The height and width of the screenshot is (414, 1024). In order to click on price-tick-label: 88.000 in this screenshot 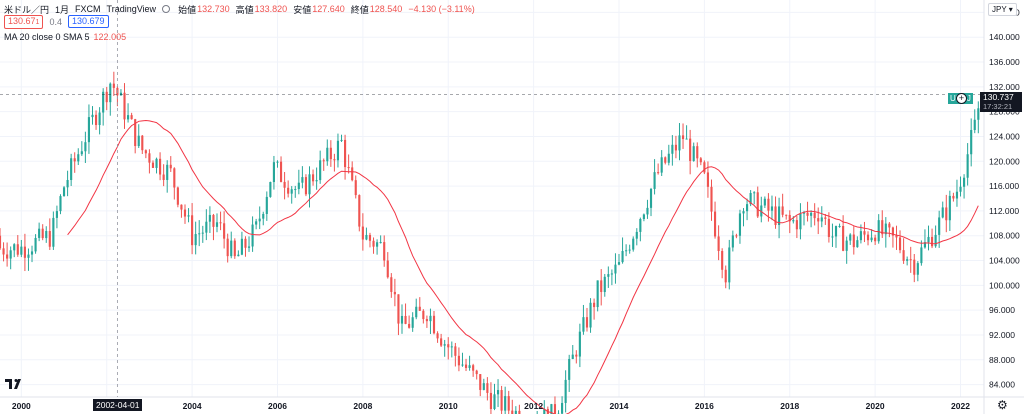, I will do `click(1002, 360)`.